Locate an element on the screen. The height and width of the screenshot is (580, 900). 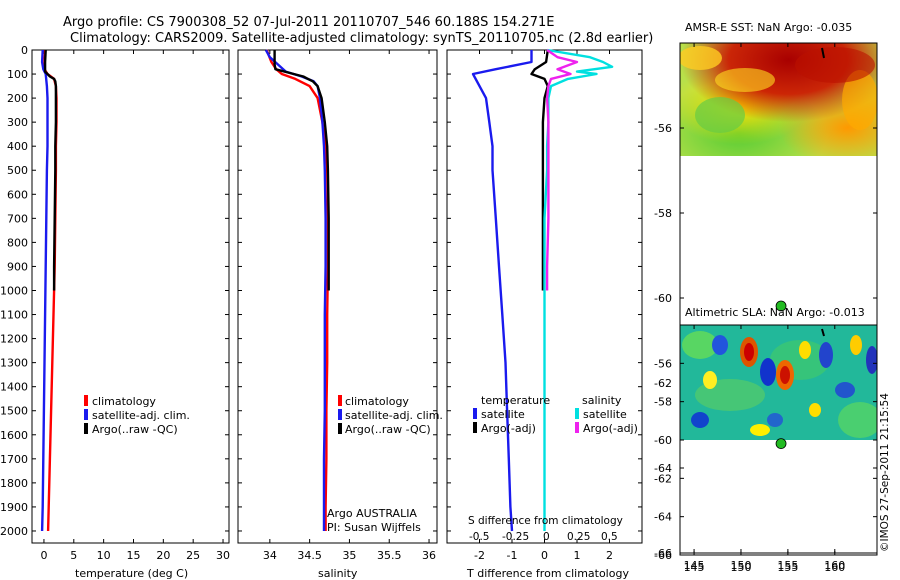
series-line-salinity-argo-adj is located at coordinates (562, 170).